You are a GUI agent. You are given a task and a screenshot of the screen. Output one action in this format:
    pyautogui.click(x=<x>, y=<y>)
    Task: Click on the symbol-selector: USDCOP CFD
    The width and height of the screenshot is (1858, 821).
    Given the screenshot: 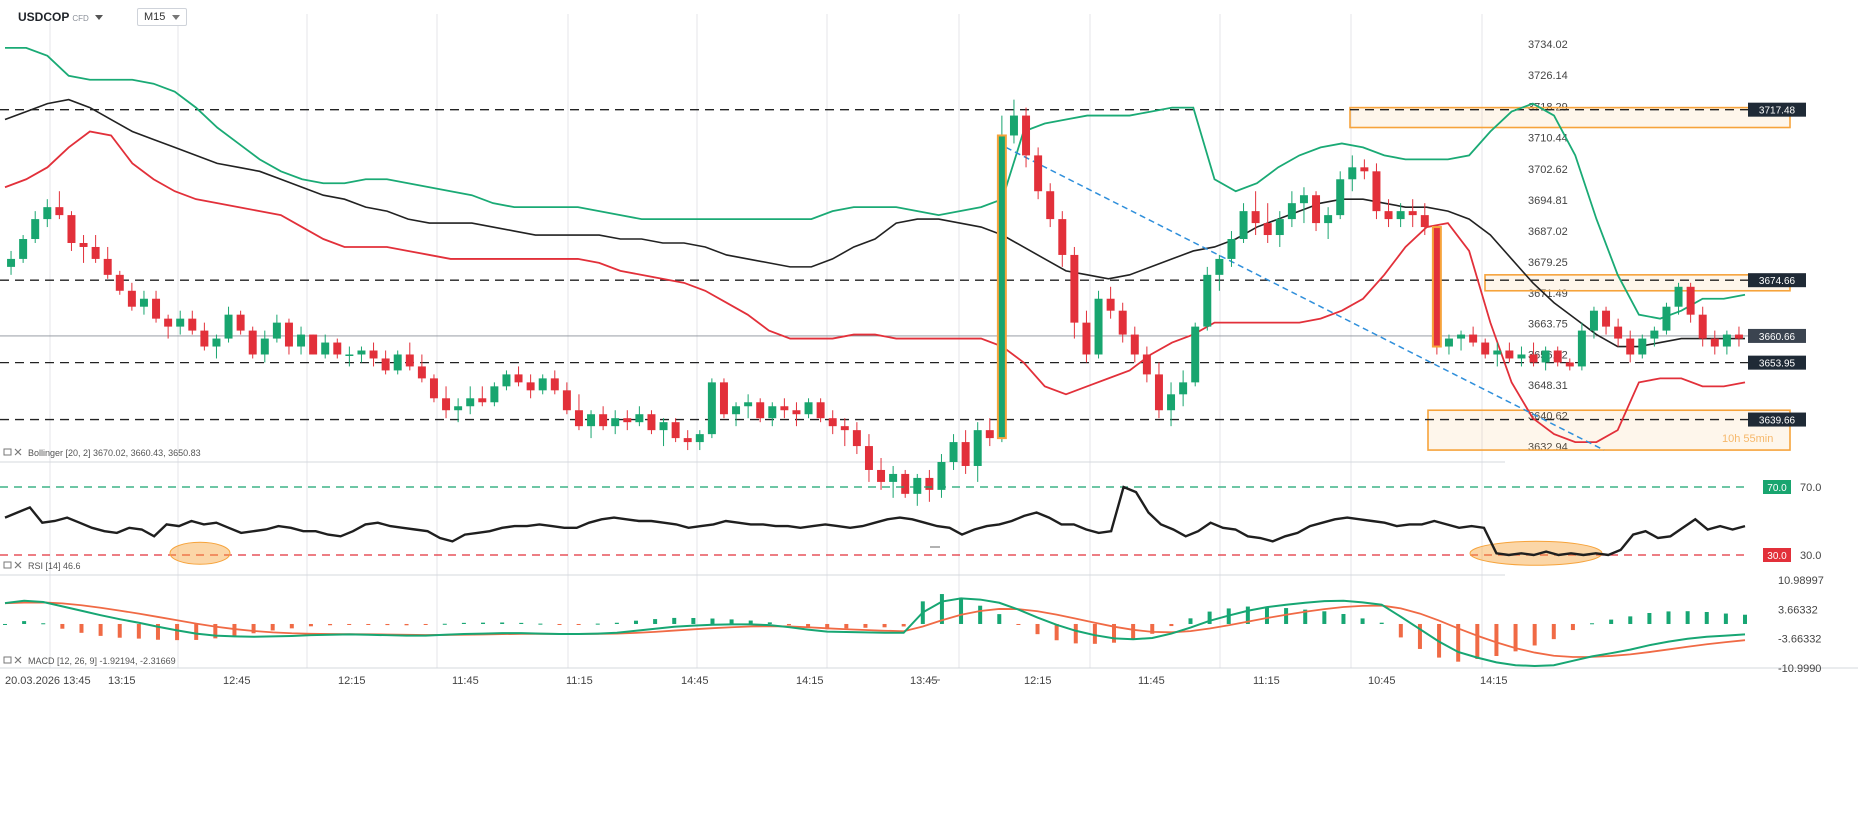 What is the action you would take?
    pyautogui.click(x=60, y=17)
    